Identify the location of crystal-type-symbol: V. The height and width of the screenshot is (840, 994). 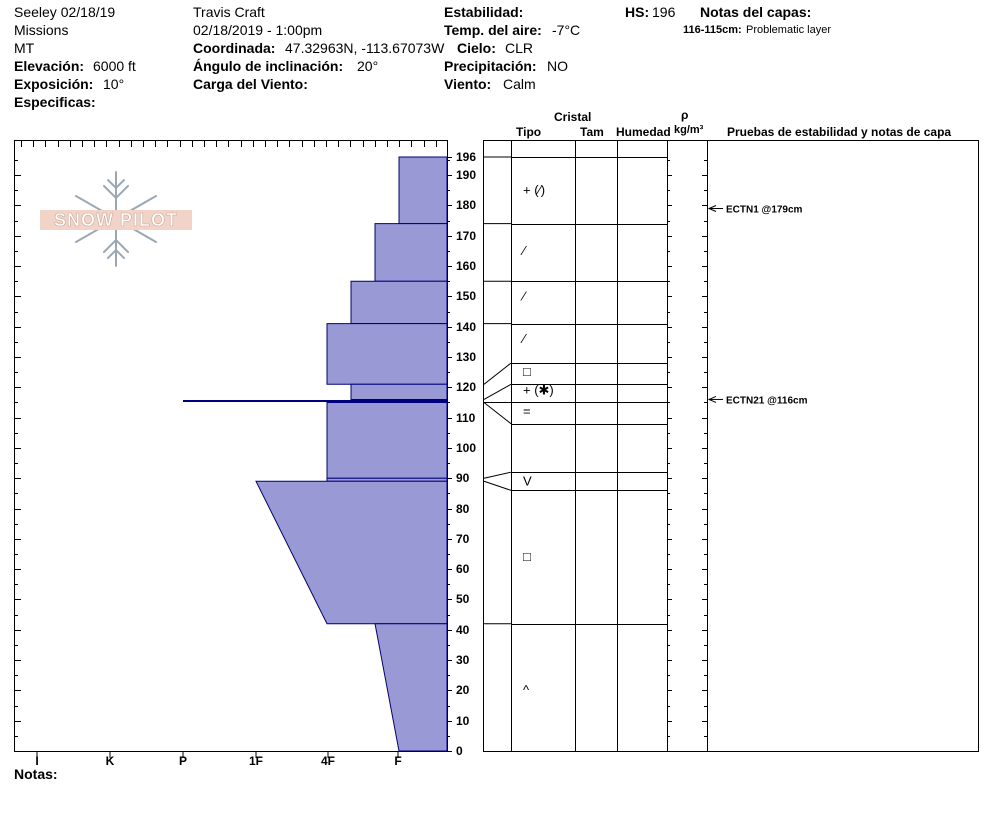
(527, 480).